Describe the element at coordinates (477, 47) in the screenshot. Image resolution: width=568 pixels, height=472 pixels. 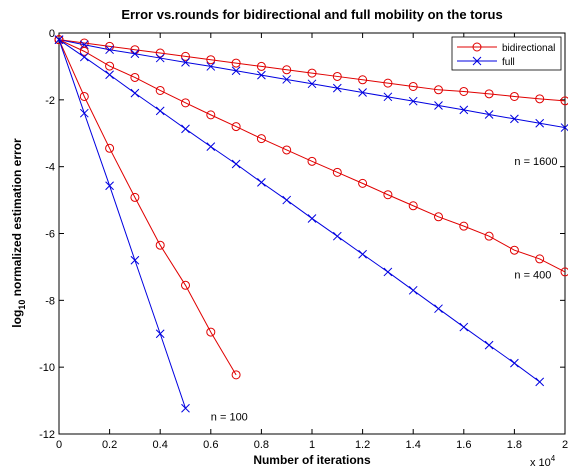
I see `legend-marker-bidirectional` at that location.